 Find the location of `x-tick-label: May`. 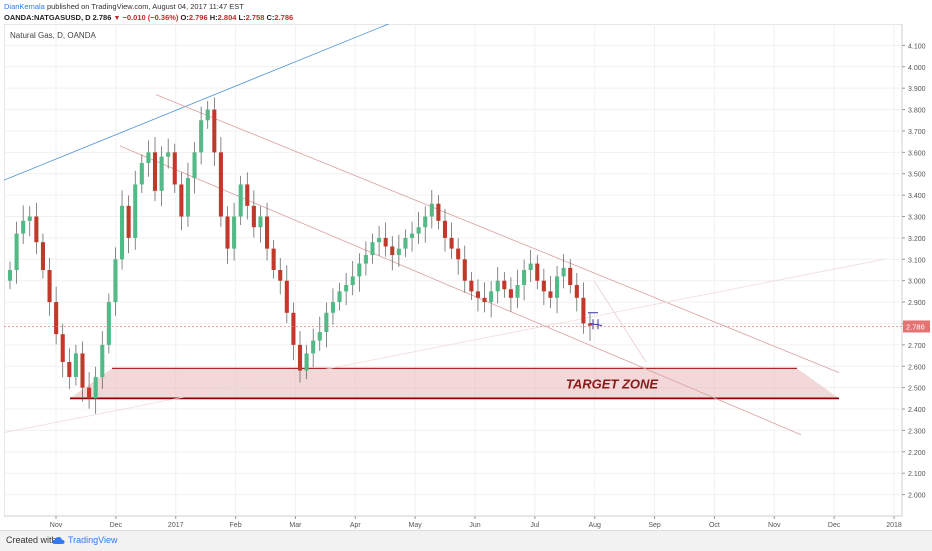

x-tick-label: May is located at coordinates (416, 525).